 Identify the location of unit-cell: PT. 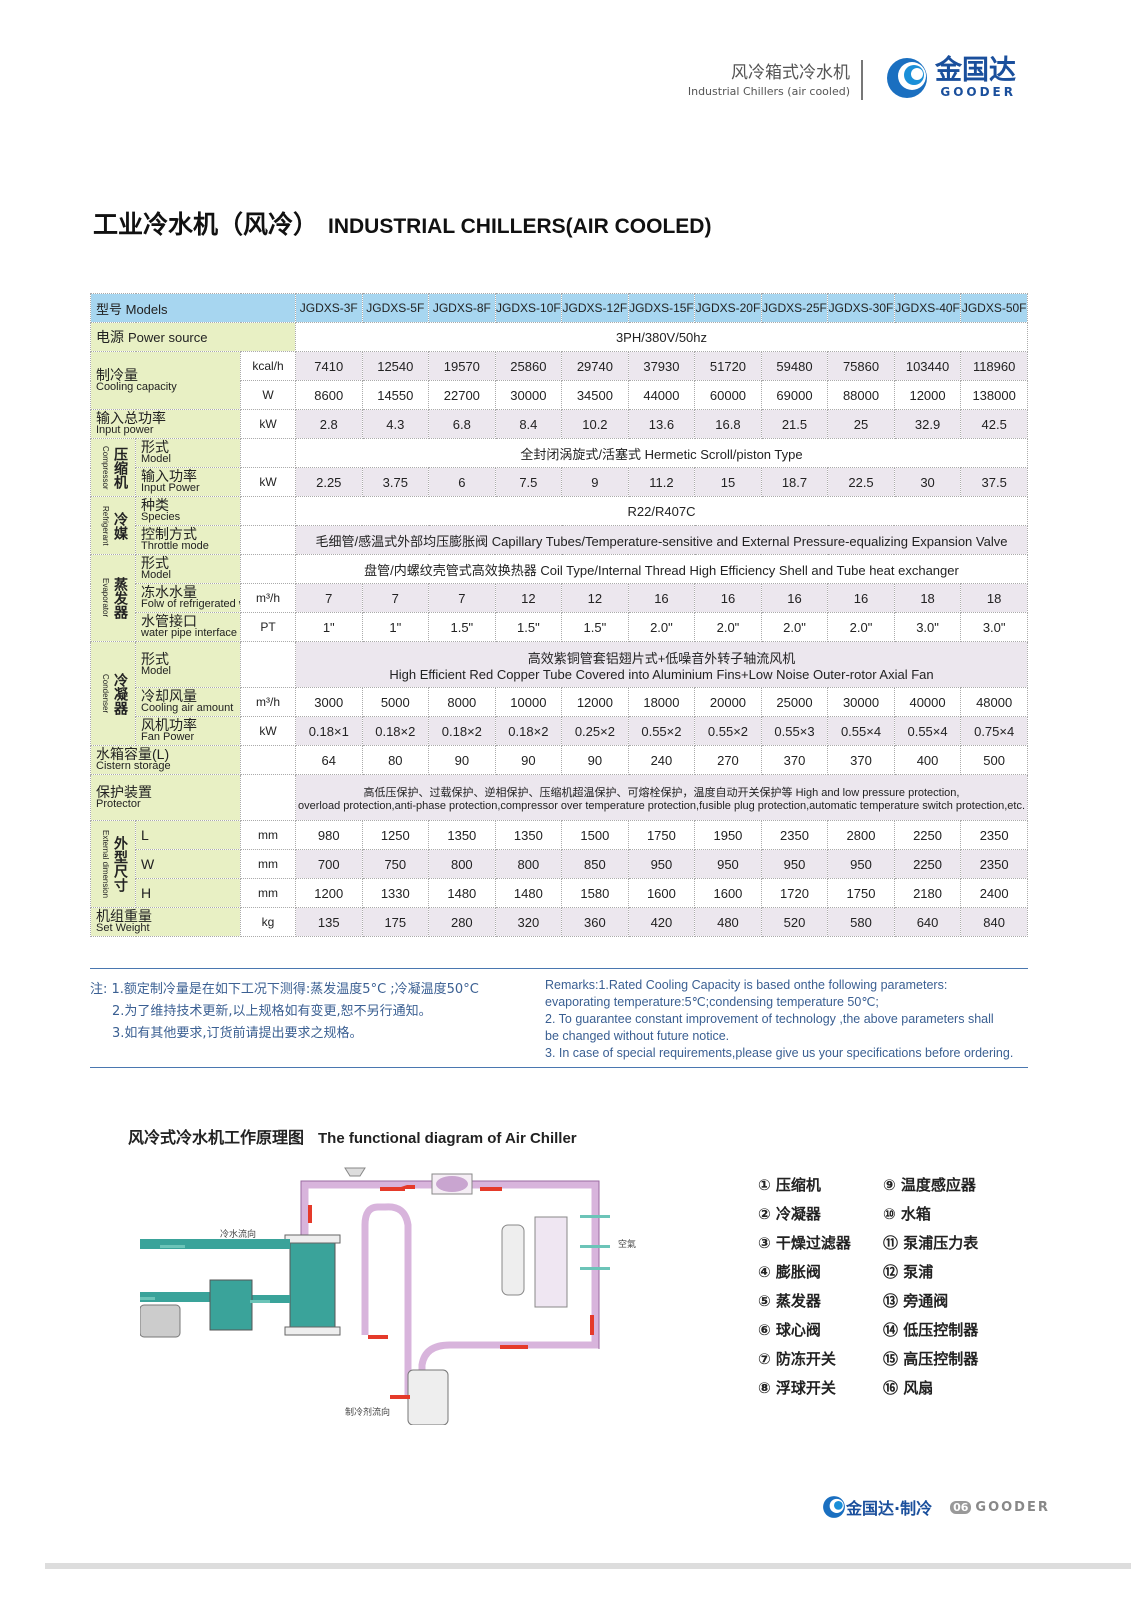
(268, 627).